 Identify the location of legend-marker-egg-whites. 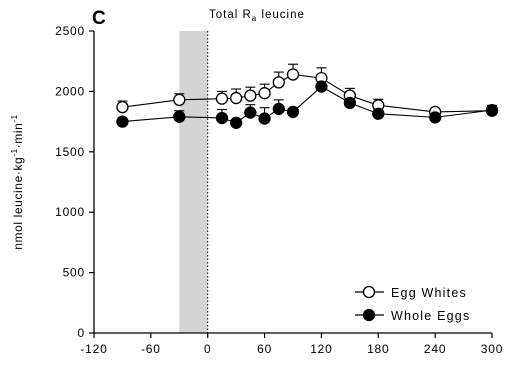
(369, 292).